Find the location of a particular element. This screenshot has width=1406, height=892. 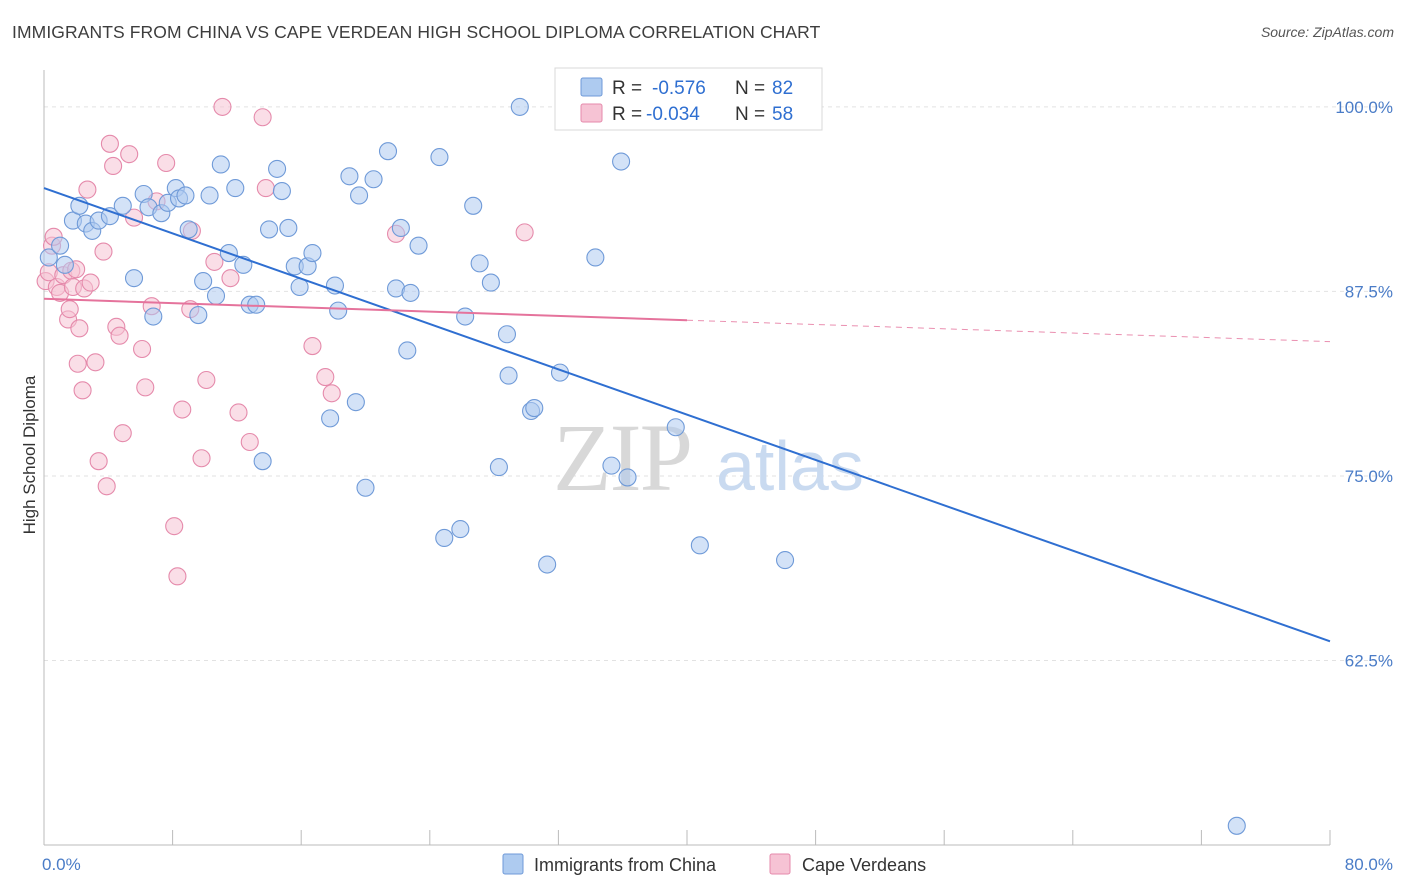

legend-r-value-china: -0.576 is located at coordinates (679, 88).